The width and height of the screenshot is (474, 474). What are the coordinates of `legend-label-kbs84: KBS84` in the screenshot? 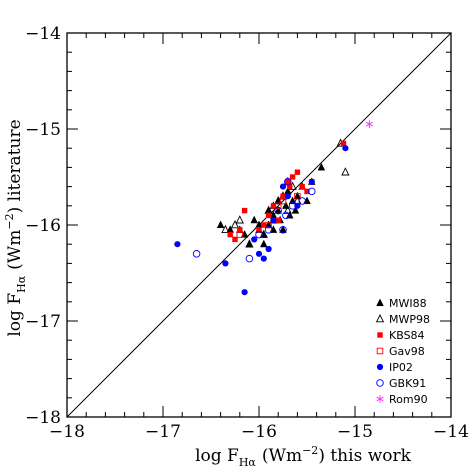 It's located at (407, 335).